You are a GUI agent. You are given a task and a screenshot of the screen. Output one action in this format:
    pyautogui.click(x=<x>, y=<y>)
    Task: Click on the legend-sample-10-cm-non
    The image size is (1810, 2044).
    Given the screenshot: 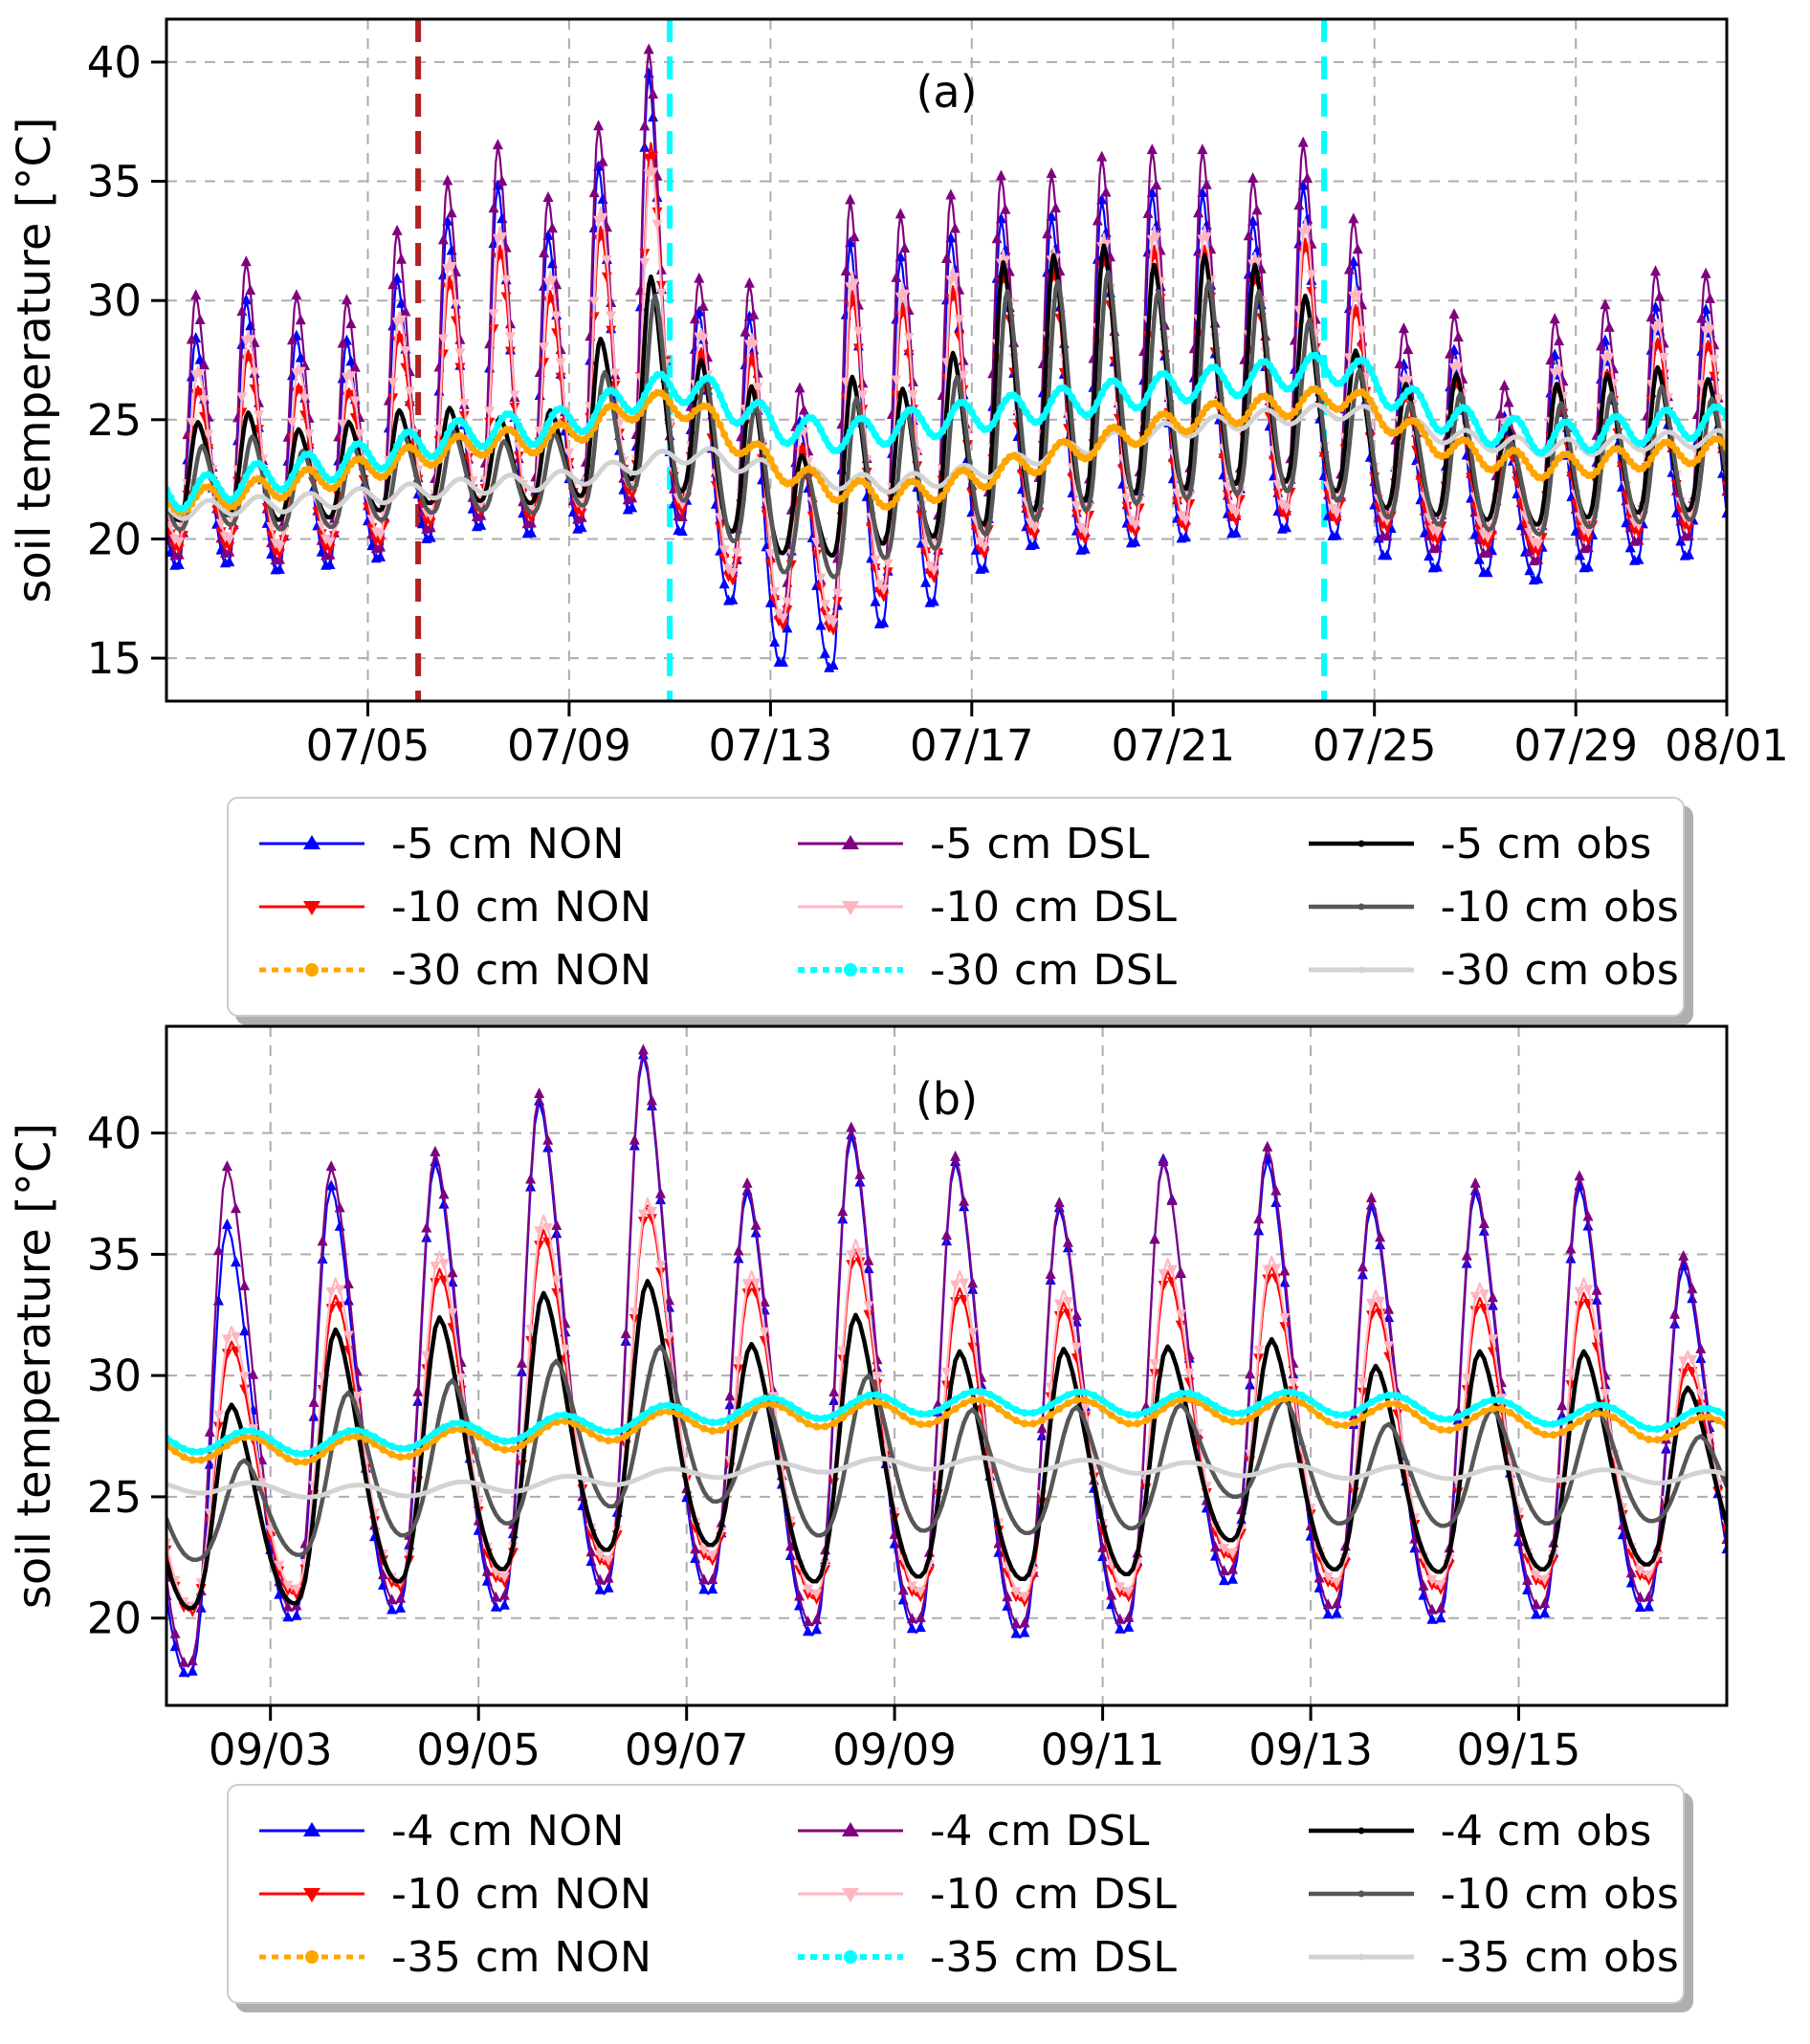 What is the action you would take?
    pyautogui.click(x=311, y=908)
    